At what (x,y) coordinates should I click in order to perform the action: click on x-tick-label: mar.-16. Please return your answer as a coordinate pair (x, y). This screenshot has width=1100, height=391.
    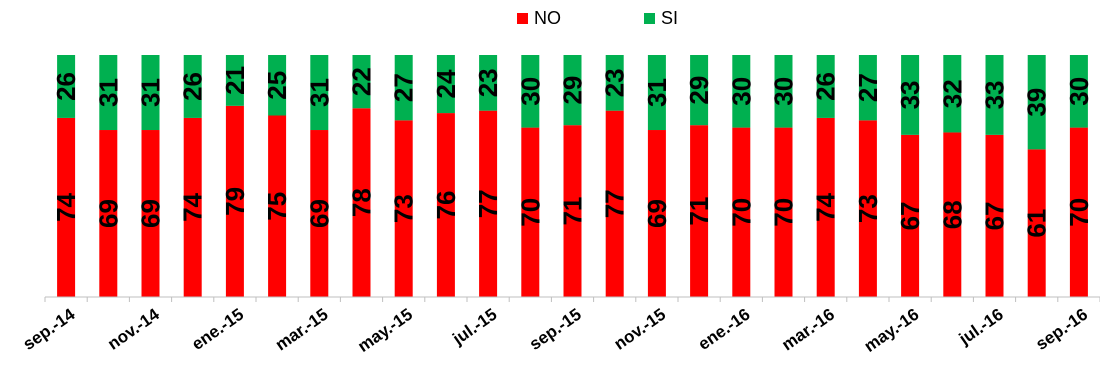
    Looking at the image, I should click on (808, 330).